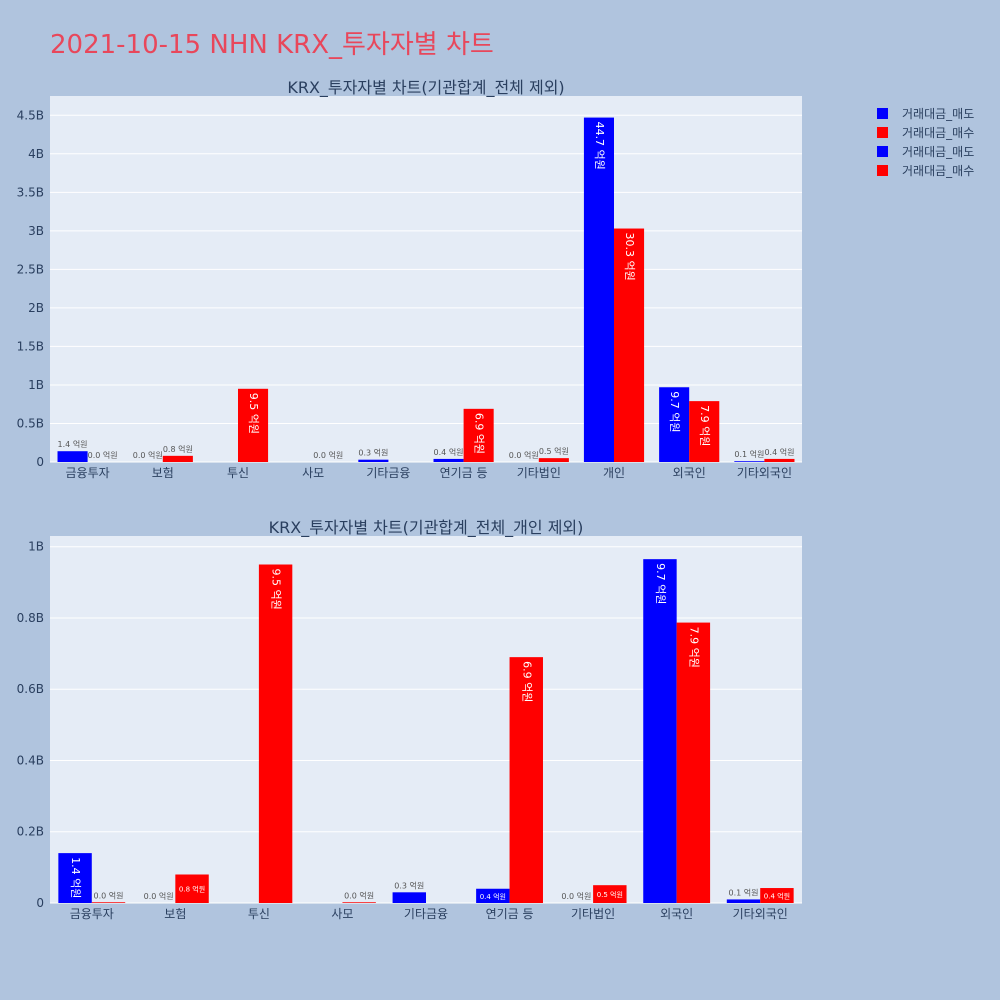 The image size is (1000, 1000). What do you see at coordinates (425, 88) in the screenshot?
I see `subplot-title: KRX_투자자별 차트(기관합계_전체 제외)` at bounding box center [425, 88].